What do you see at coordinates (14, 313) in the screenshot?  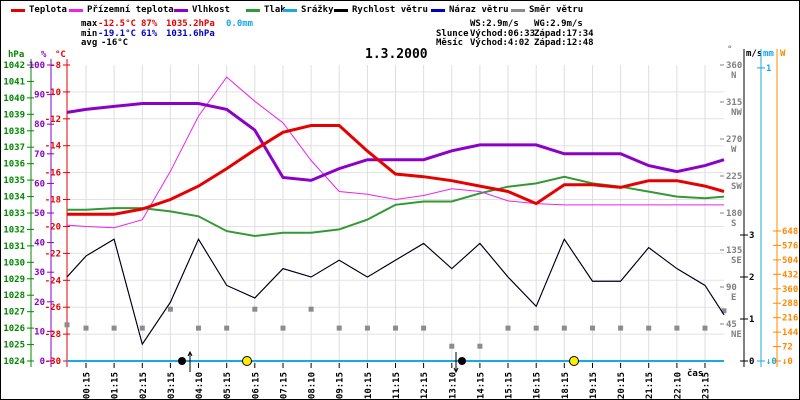 I see `hpa-tick-label: 1027` at bounding box center [14, 313].